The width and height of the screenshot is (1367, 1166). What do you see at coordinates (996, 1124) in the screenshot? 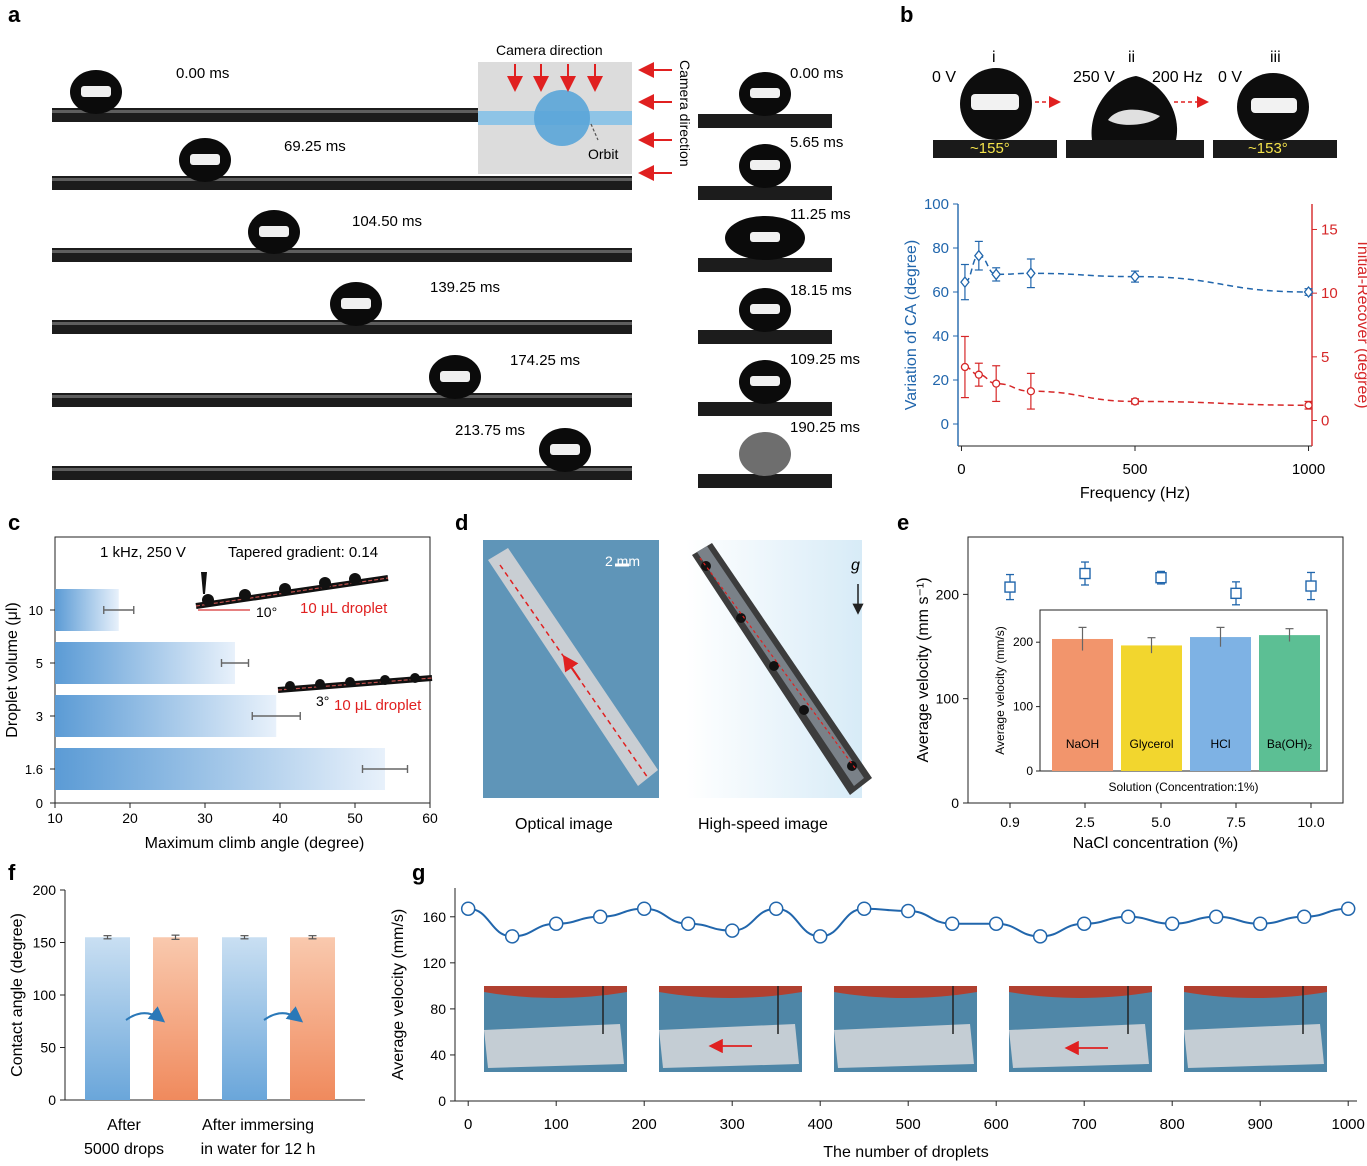
I see `x-tick-label: 600` at bounding box center [996, 1124].